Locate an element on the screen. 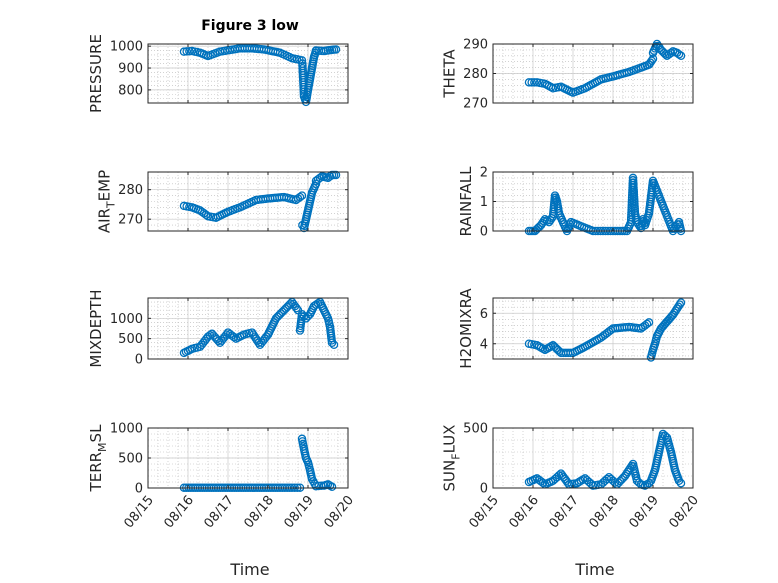 The image size is (778, 583). y-axis-label: SUNFLUX is located at coordinates (451, 458).